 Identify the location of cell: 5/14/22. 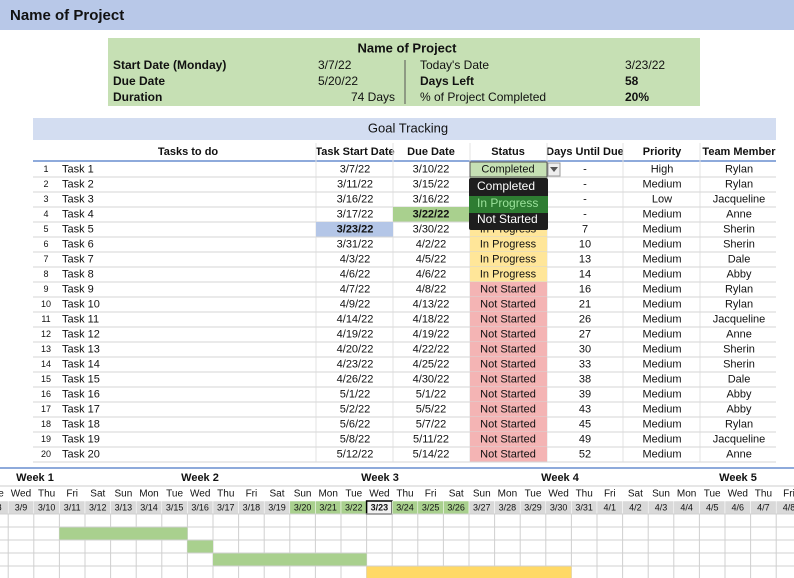
(431, 454).